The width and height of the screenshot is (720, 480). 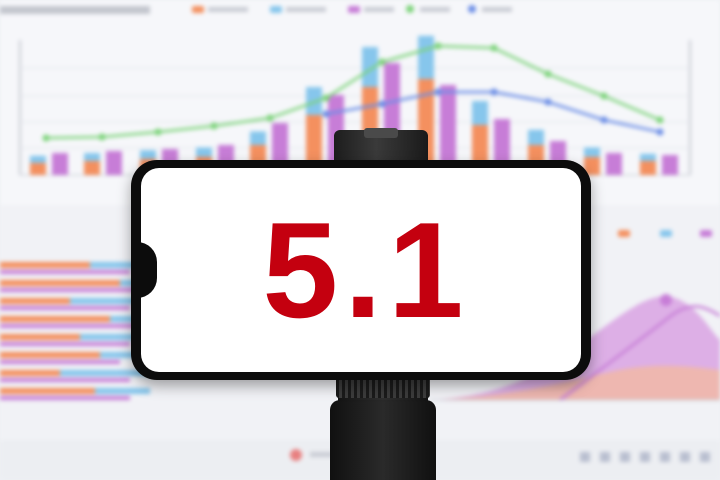 I want to click on phone-notch, so click(x=144, y=270).